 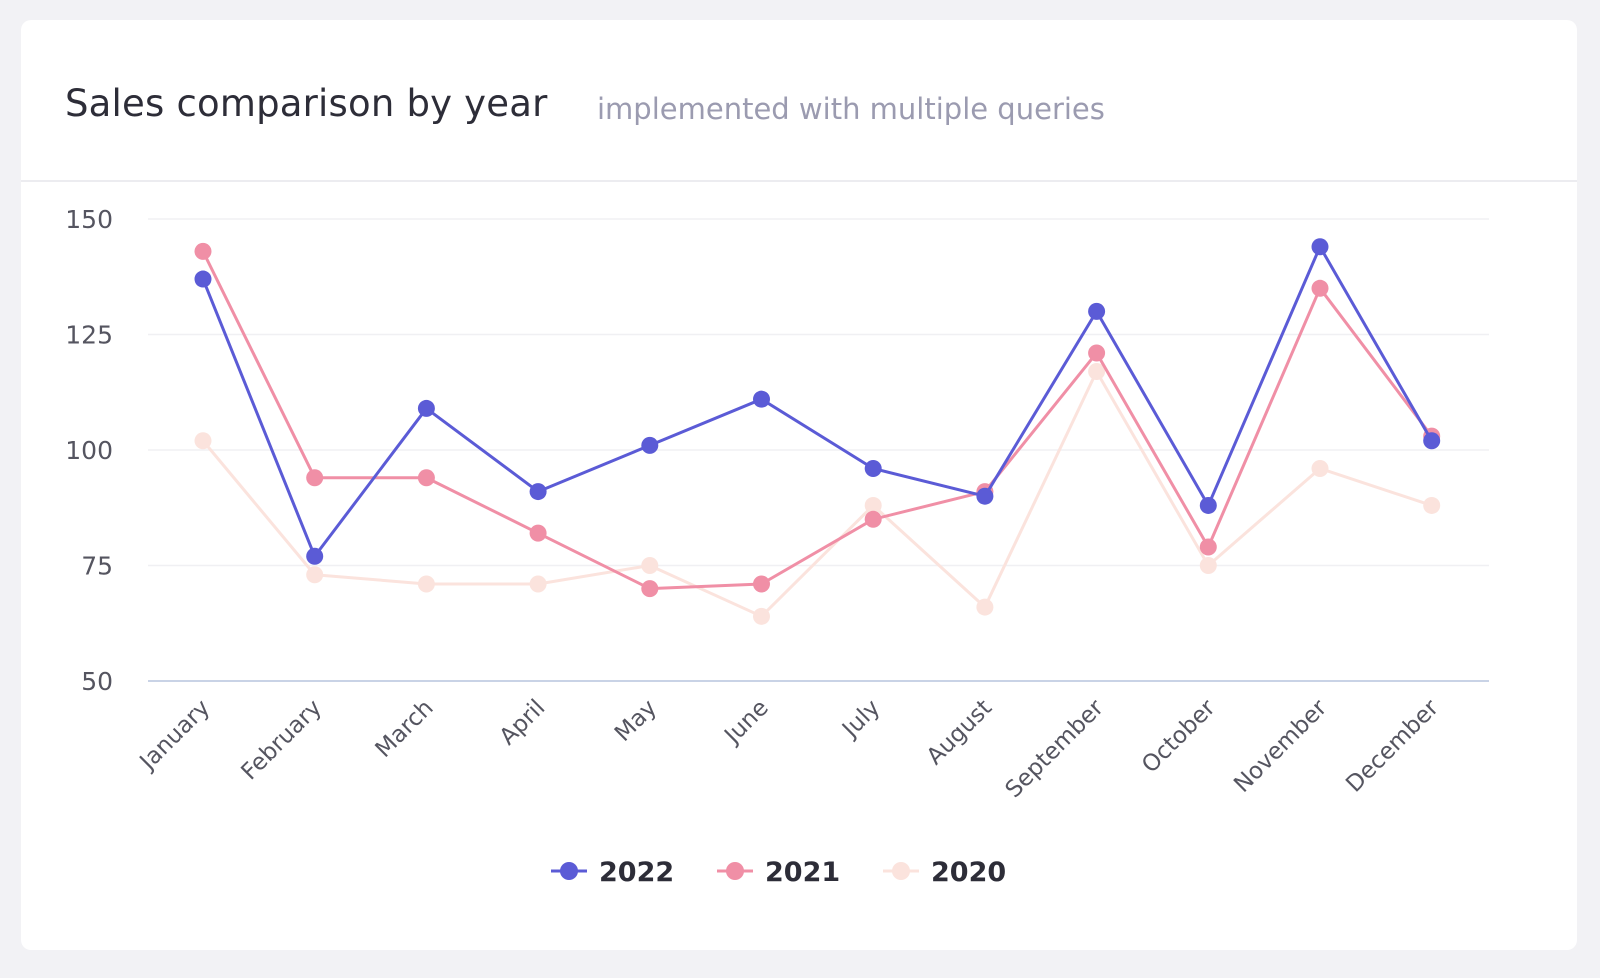 I want to click on x-tick-label: November, so click(x=1280, y=745).